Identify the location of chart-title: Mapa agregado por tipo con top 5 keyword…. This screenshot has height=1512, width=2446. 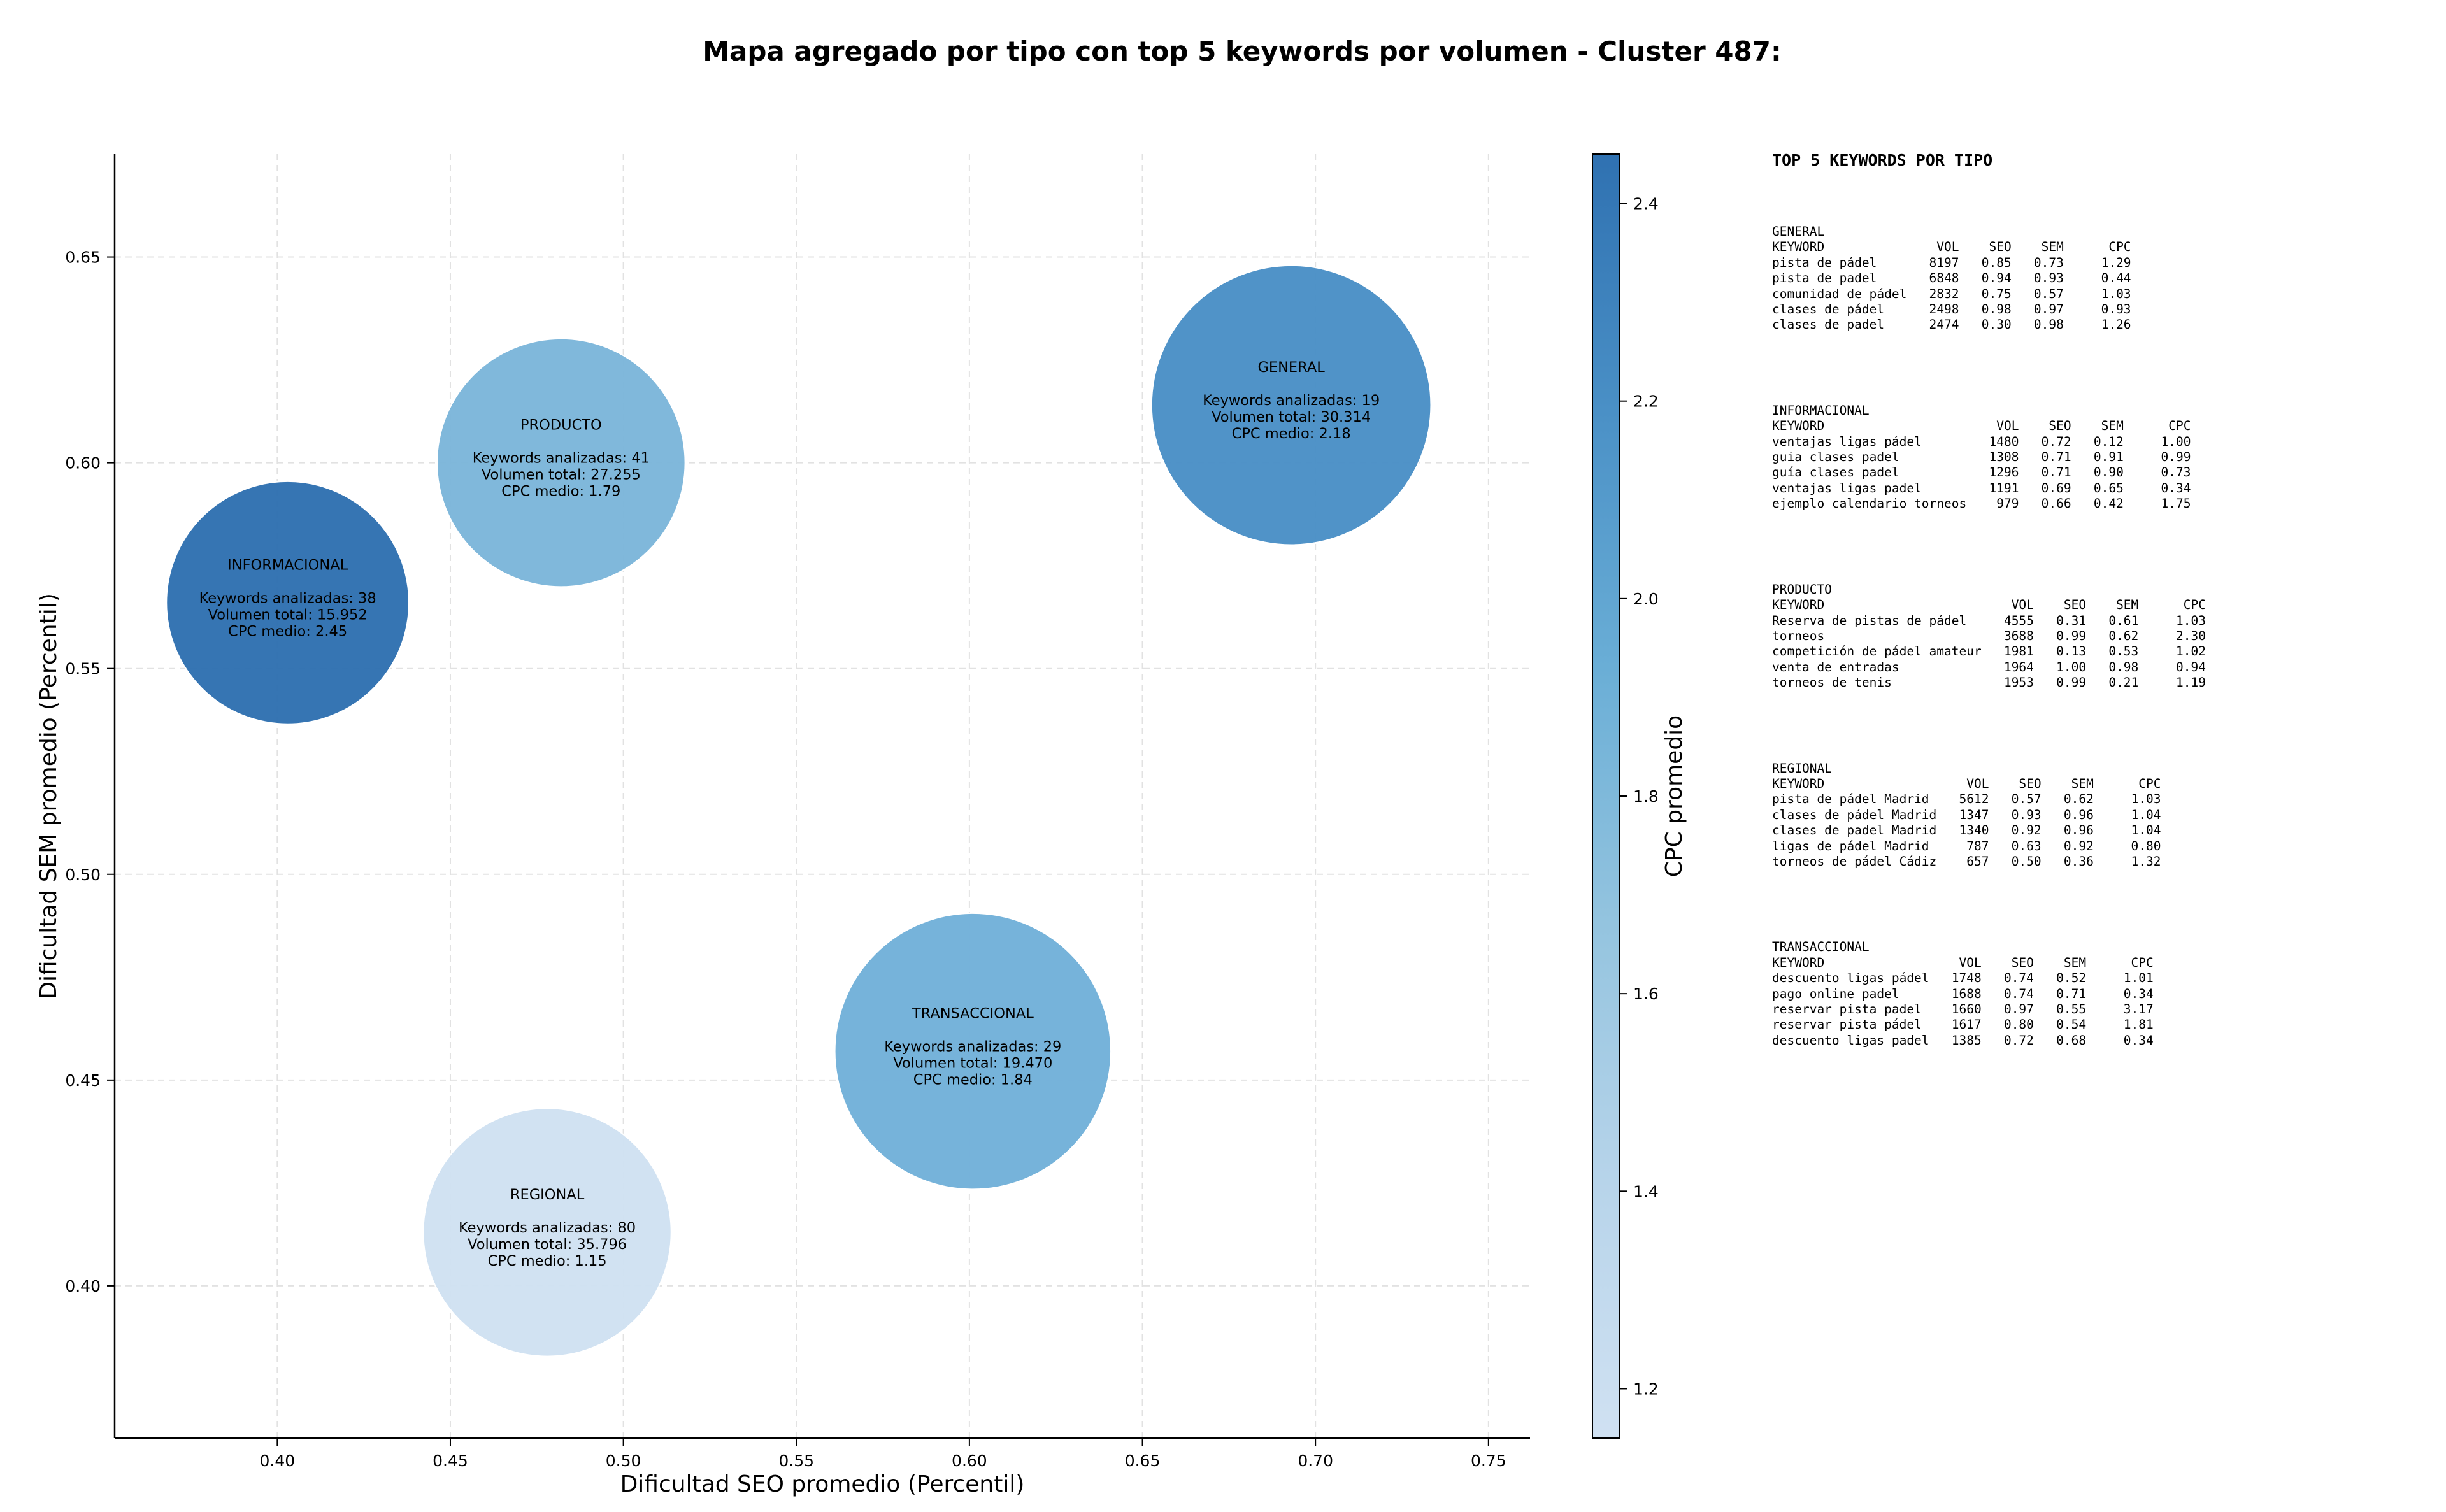
(1242, 51).